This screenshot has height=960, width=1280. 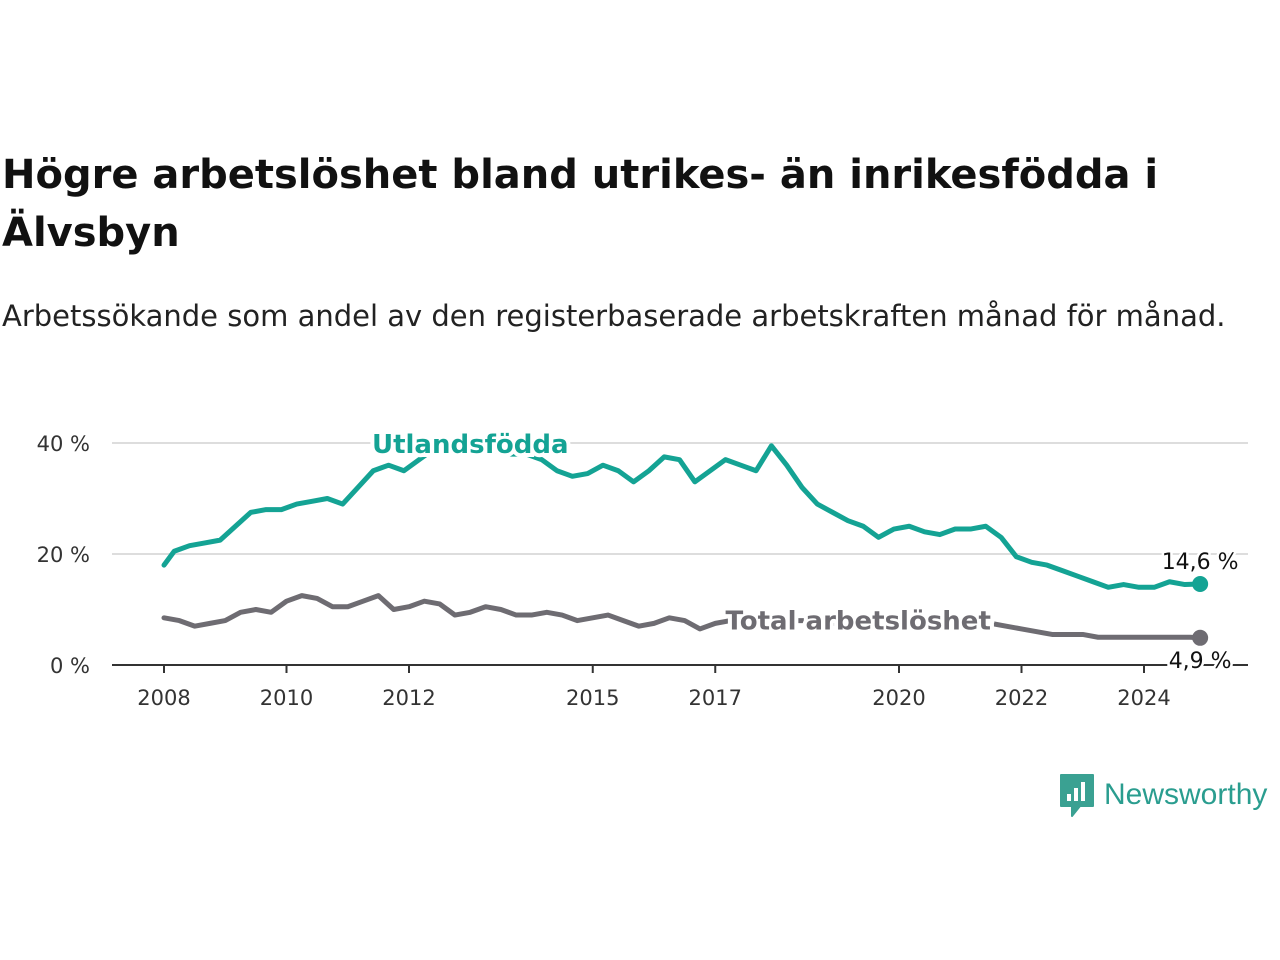 I want to click on y-axis-ticks: 0 % 20 % 40 %, so click(x=63, y=555).